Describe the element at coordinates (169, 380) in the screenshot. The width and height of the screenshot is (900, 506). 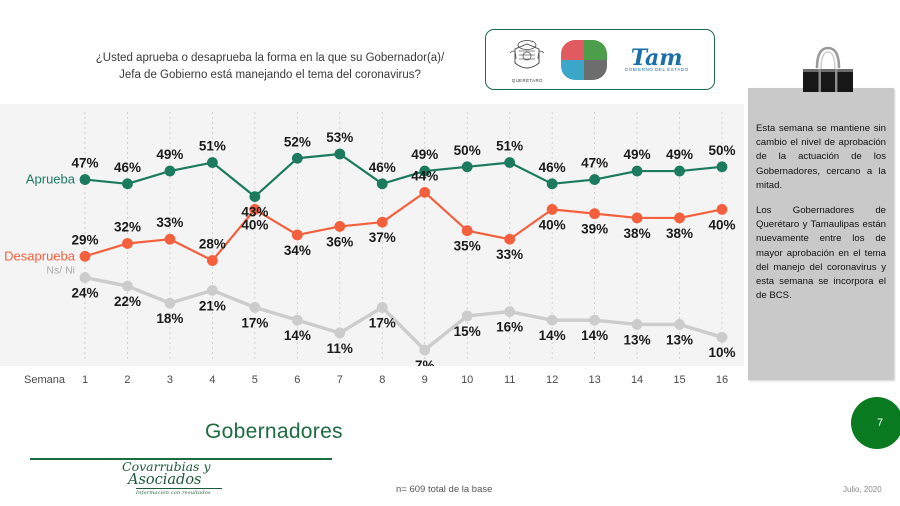
I see `x-tick-3: 3` at that location.